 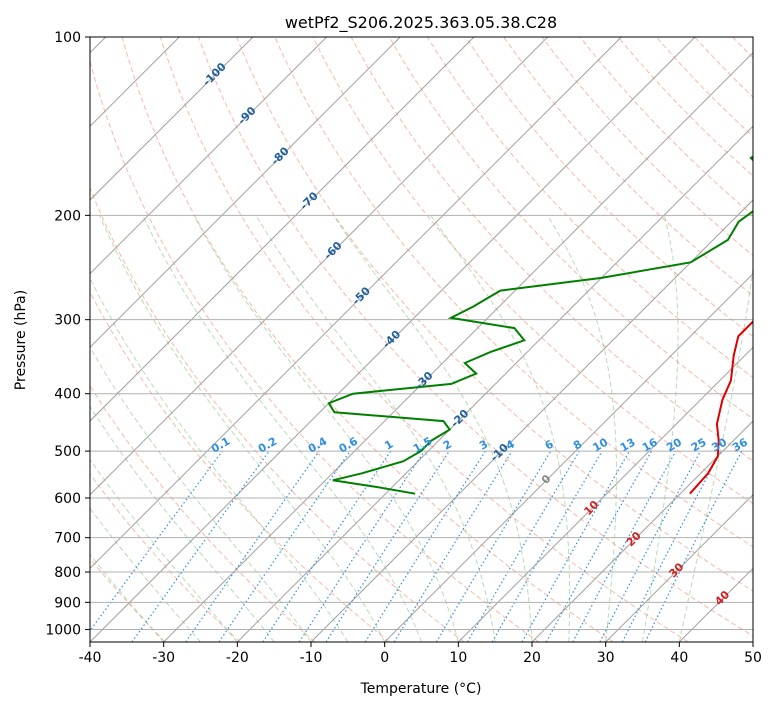 I want to click on dry-adiabat-label: 10, so click(x=591, y=508).